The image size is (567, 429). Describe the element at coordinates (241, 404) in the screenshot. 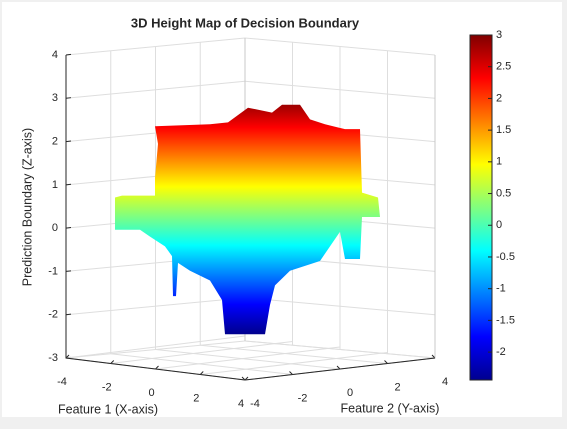

I see `x-tick-label: 4` at that location.